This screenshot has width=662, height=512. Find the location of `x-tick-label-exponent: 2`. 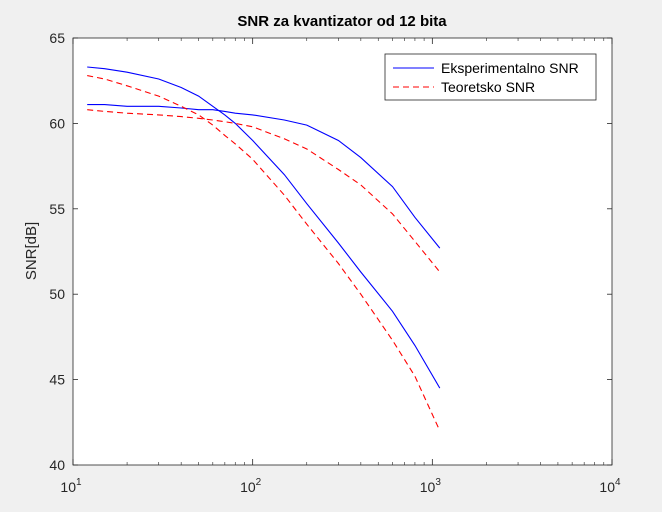

x-tick-label-exponent: 2 is located at coordinates (259, 482).